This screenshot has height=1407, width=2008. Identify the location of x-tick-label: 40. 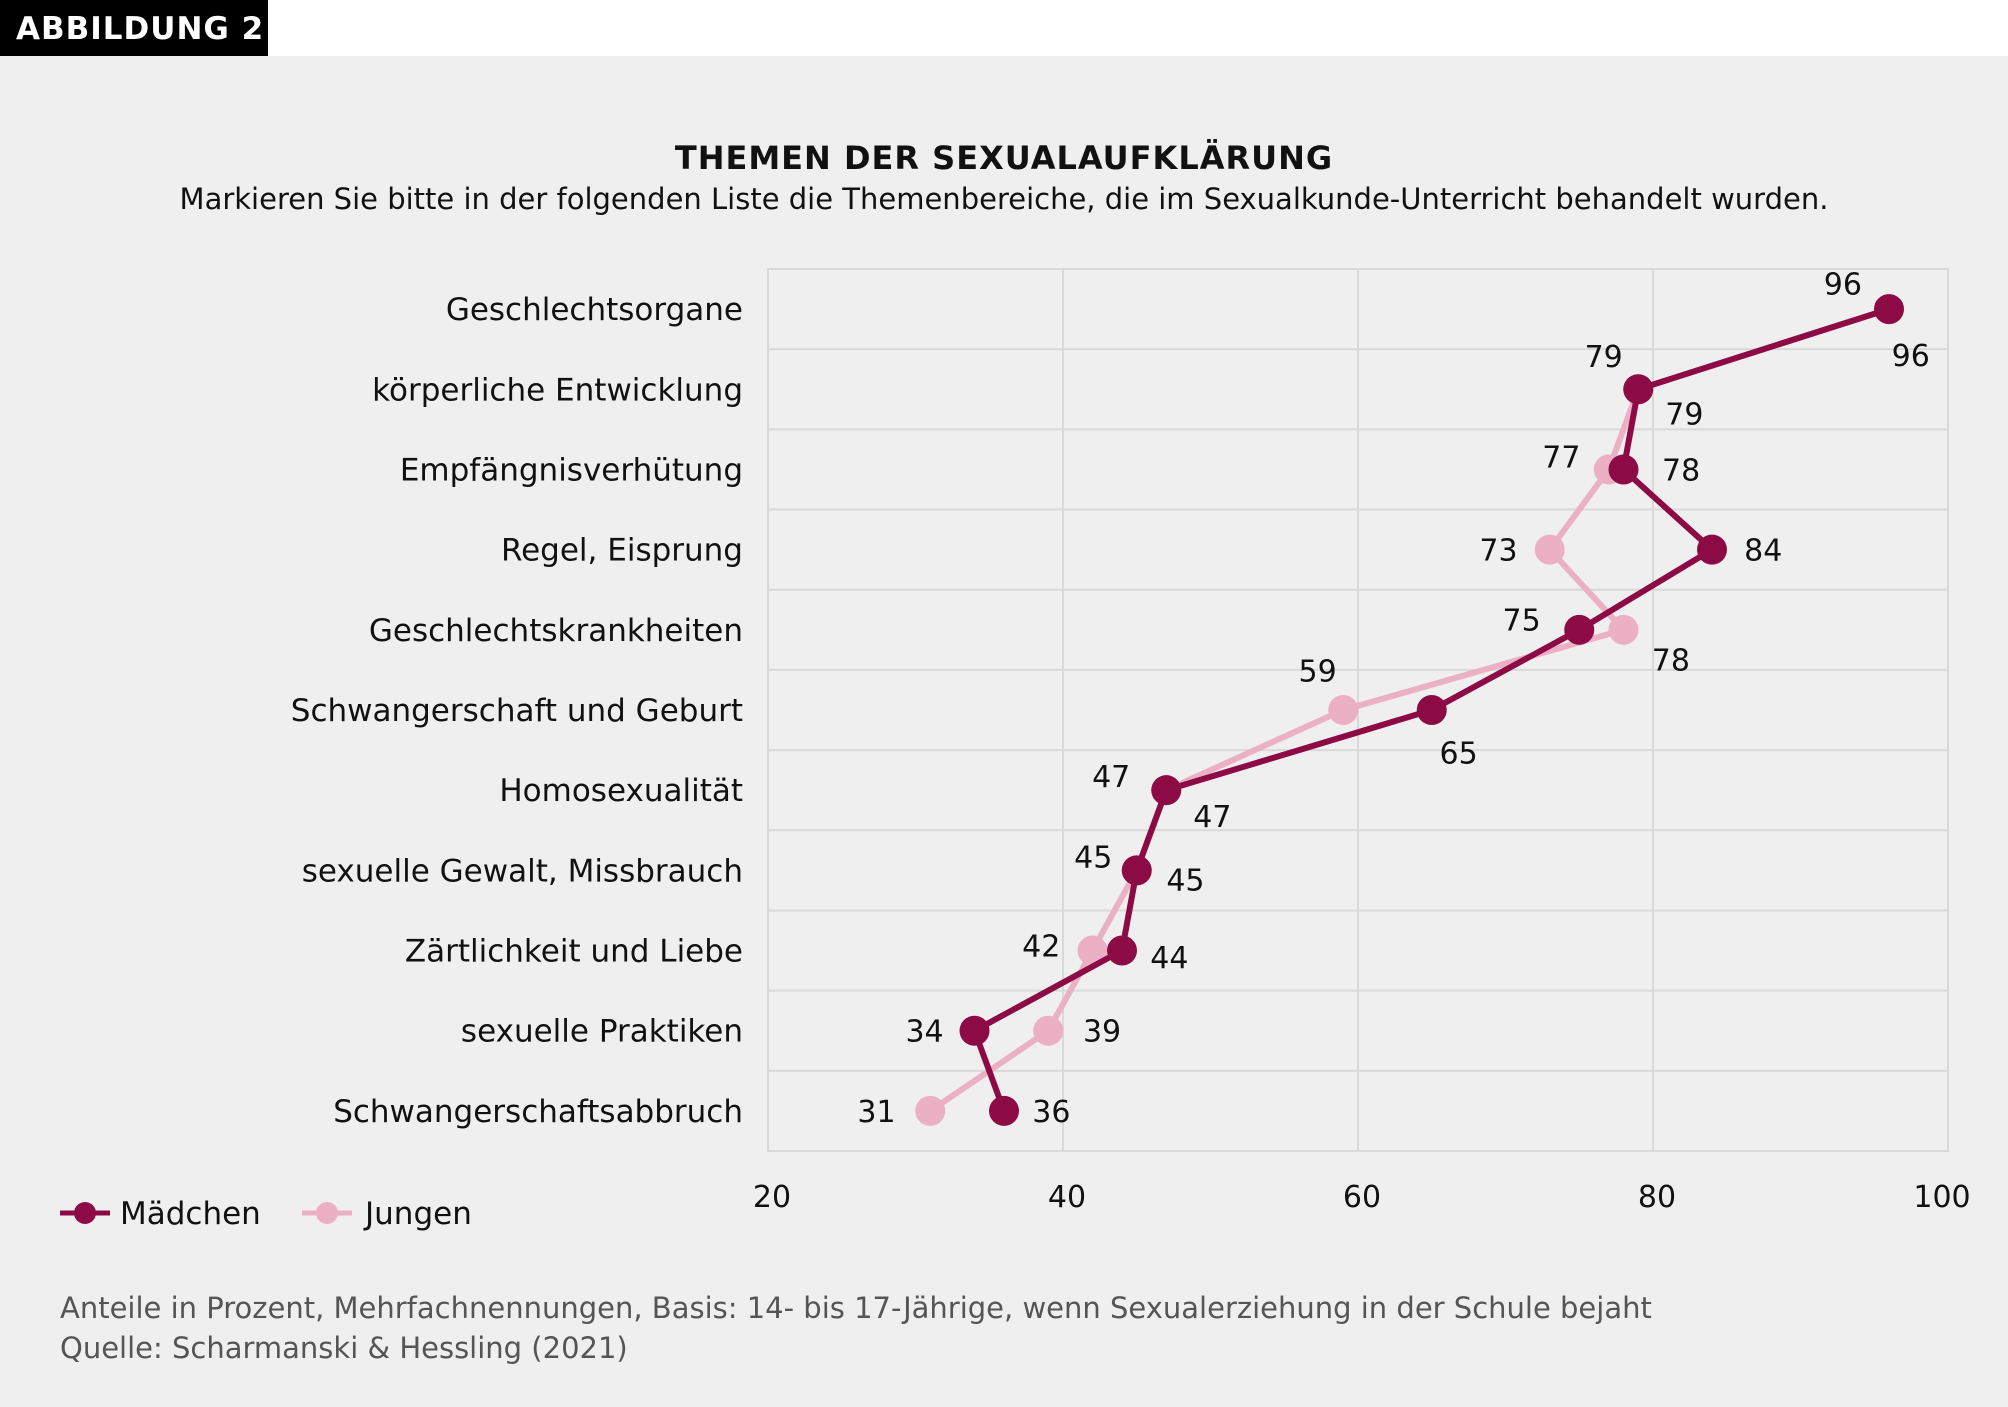
(1067, 1197).